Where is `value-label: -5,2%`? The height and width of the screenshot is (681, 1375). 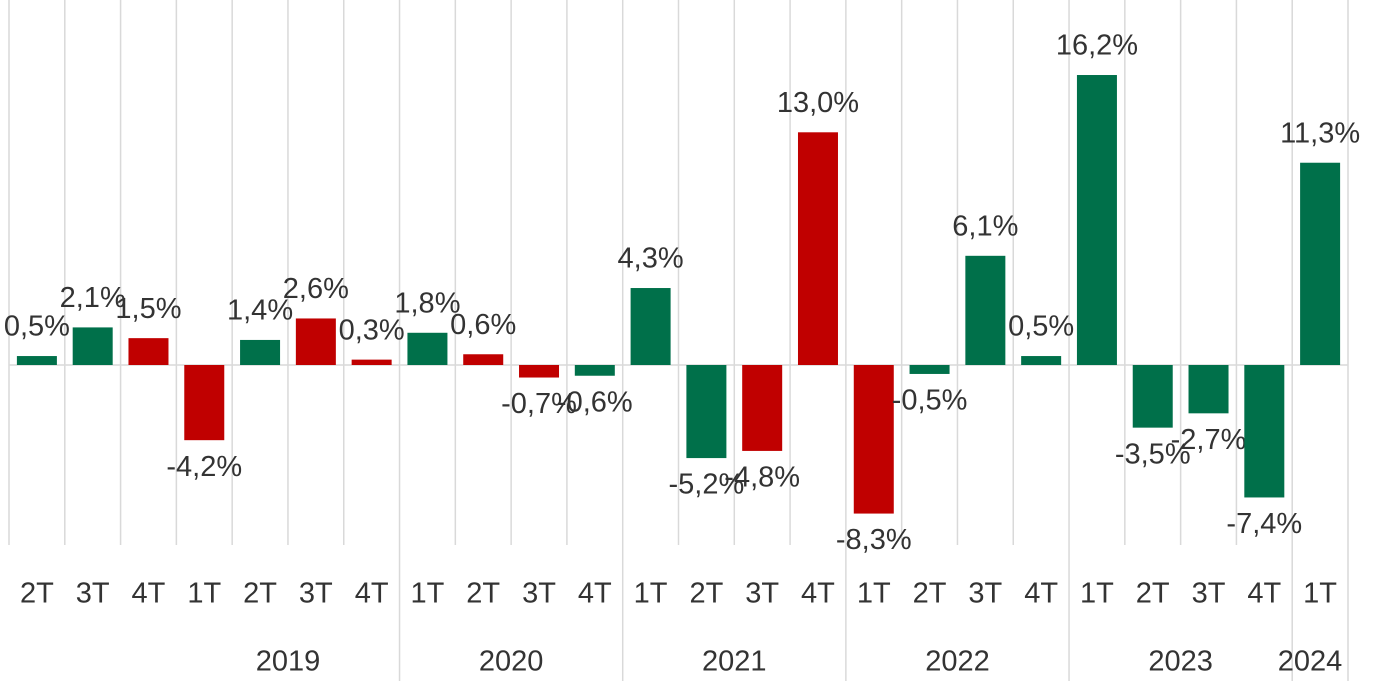
value-label: -5,2% is located at coordinates (707, 485).